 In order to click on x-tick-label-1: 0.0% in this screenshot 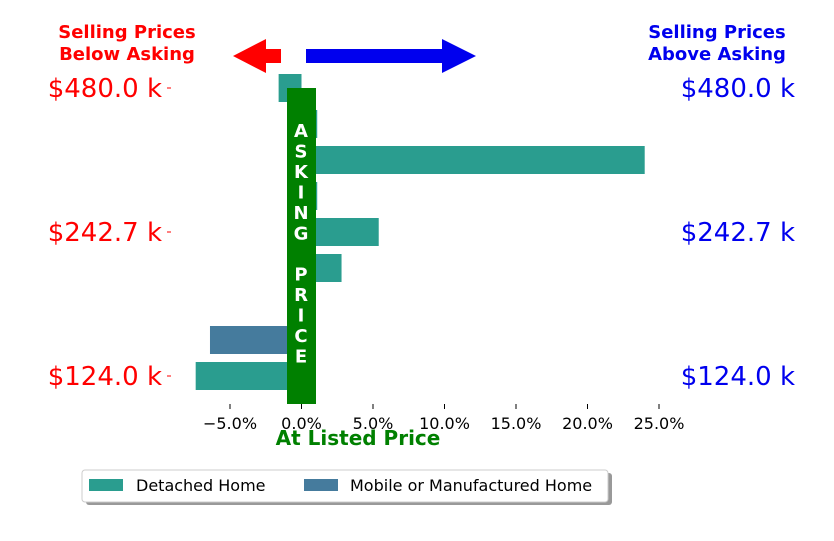, I will do `click(301, 423)`.